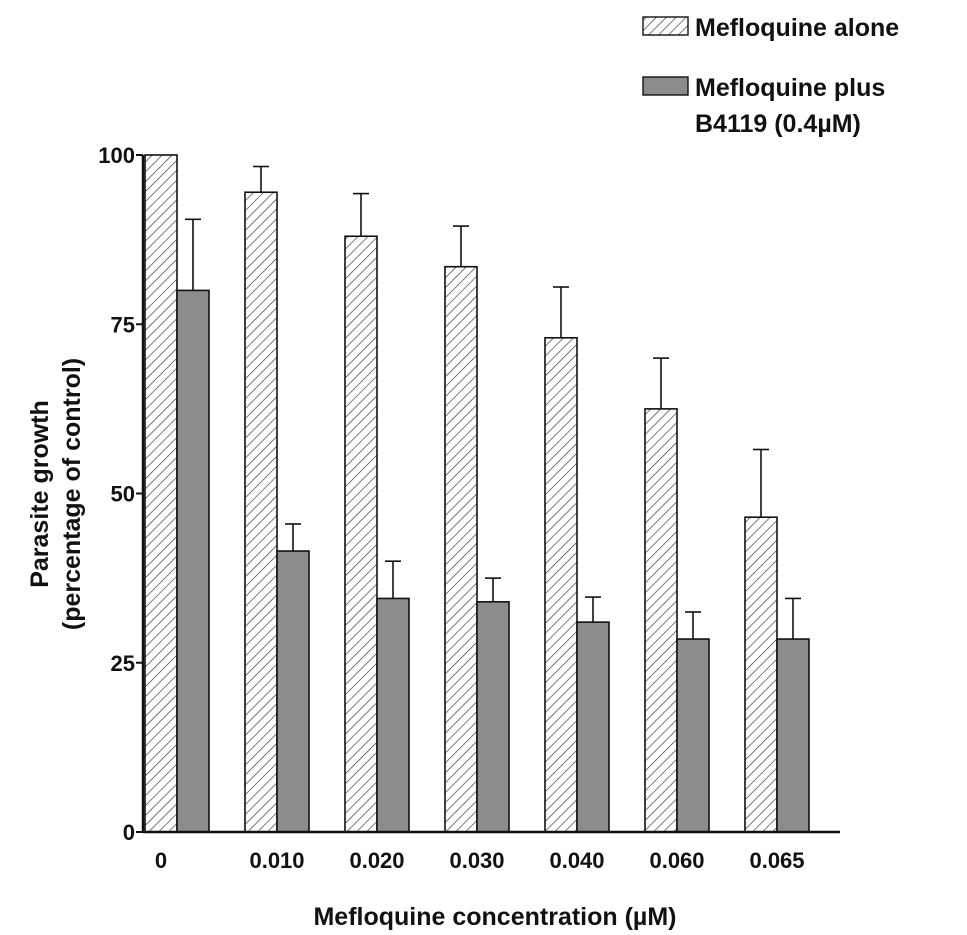 Image resolution: width=967 pixels, height=935 pixels. I want to click on y-tick-label-75: 75, so click(123, 324).